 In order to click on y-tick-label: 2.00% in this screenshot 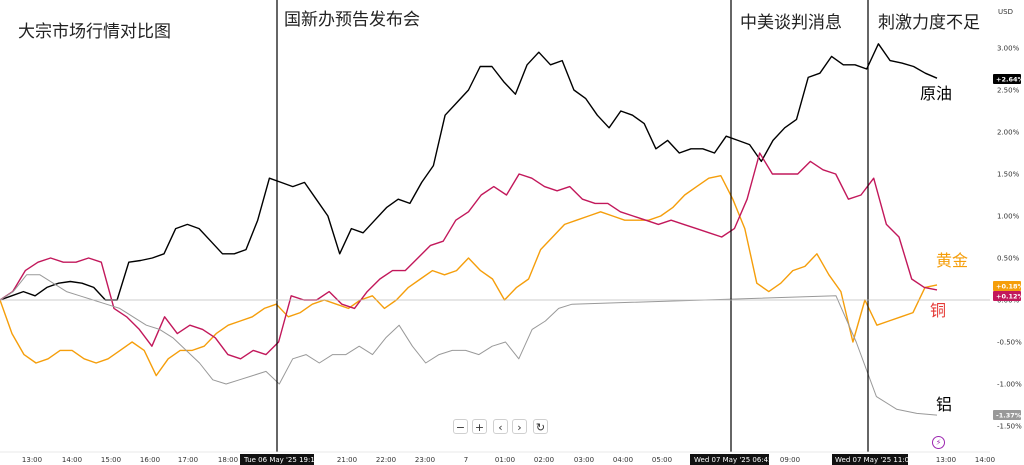, I will do `click(1008, 133)`.